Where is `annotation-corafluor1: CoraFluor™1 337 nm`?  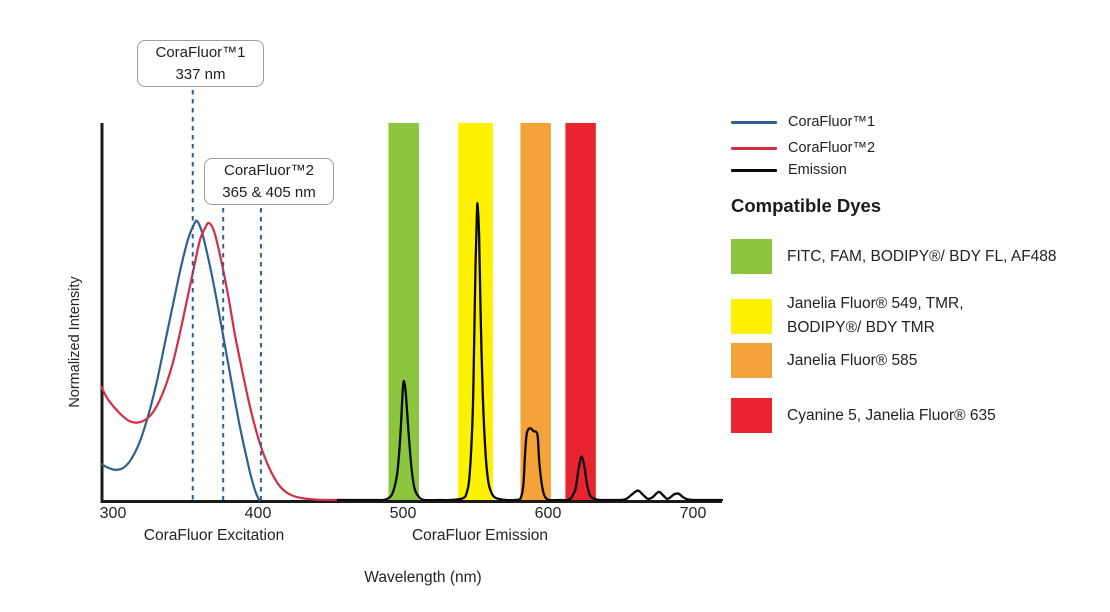 annotation-corafluor1: CoraFluor™1 337 nm is located at coordinates (200, 63).